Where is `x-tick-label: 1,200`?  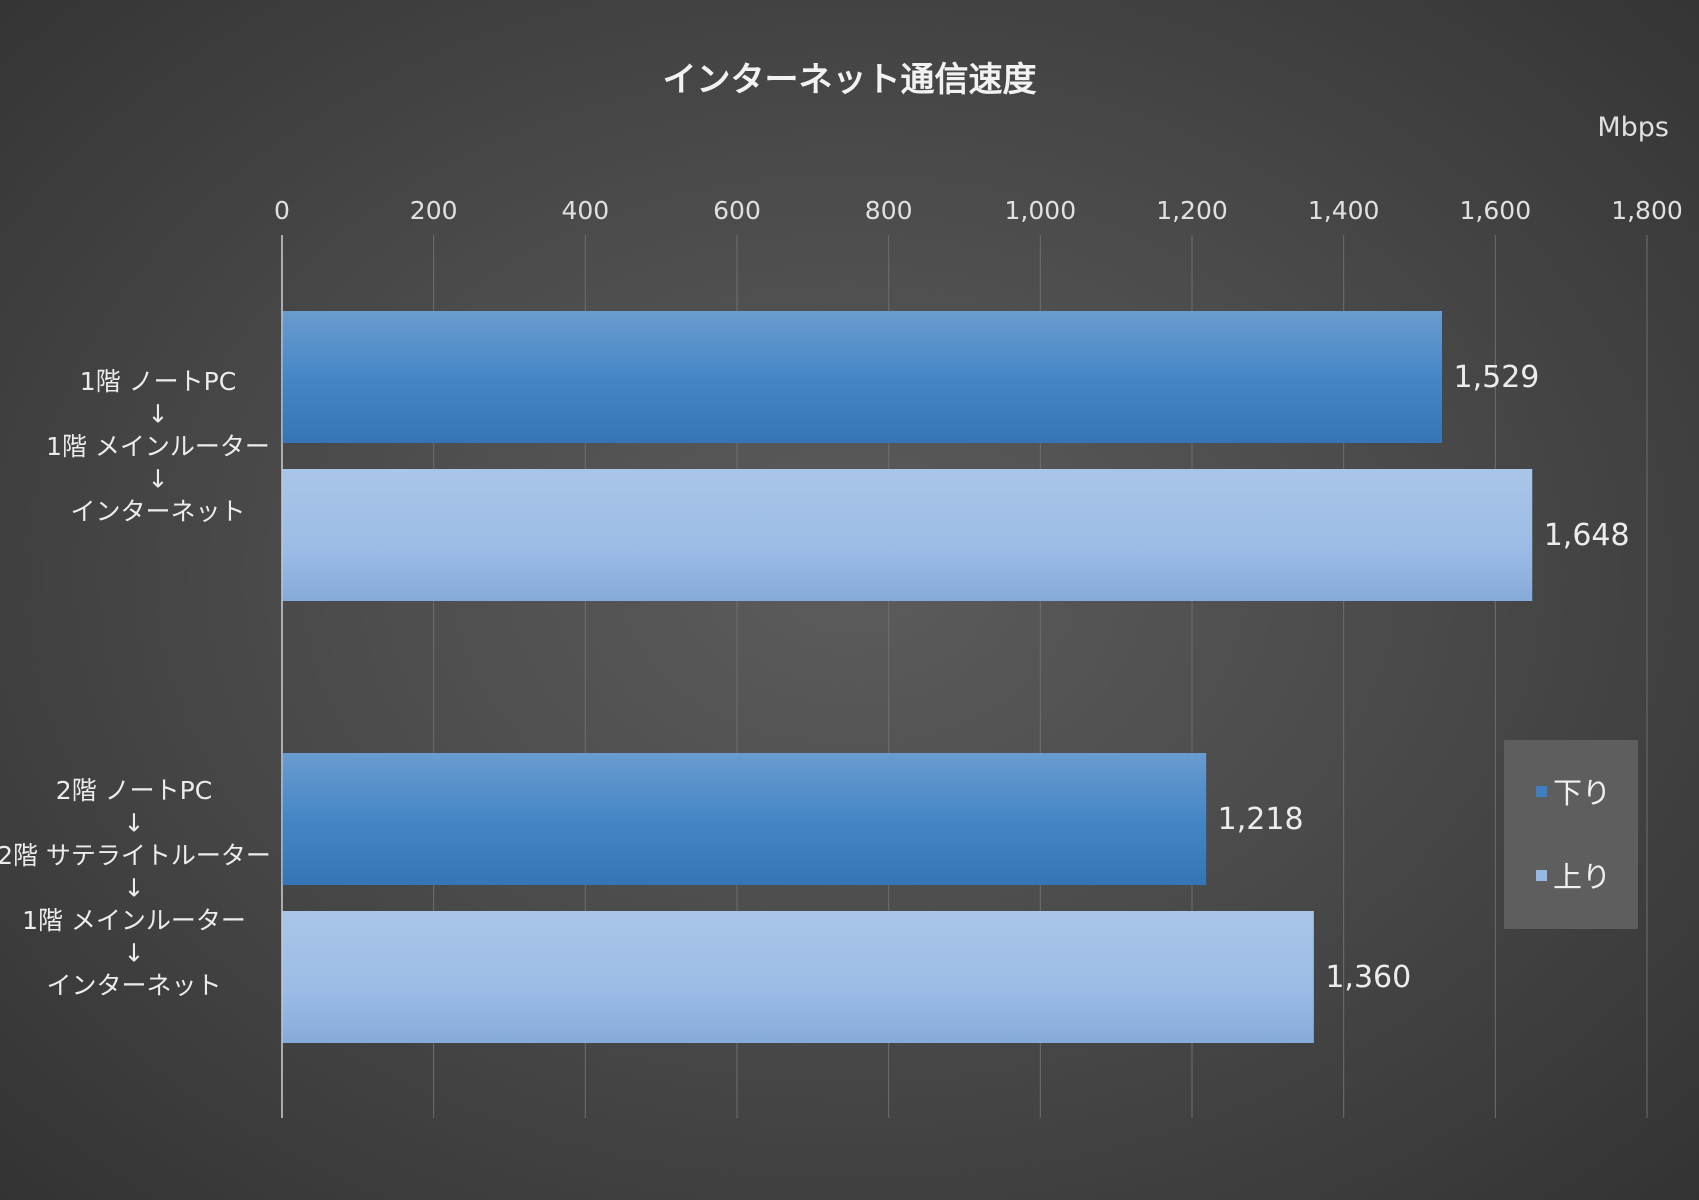 x-tick-label: 1,200 is located at coordinates (1192, 210).